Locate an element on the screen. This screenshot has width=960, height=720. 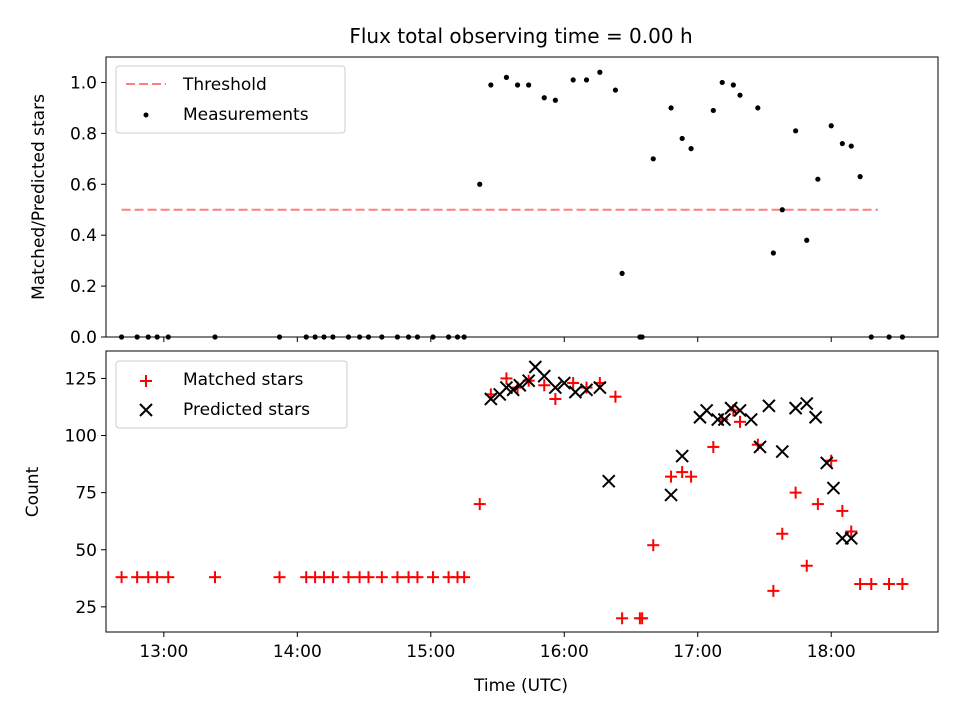
y-tick-label: 50 is located at coordinates (86, 551).